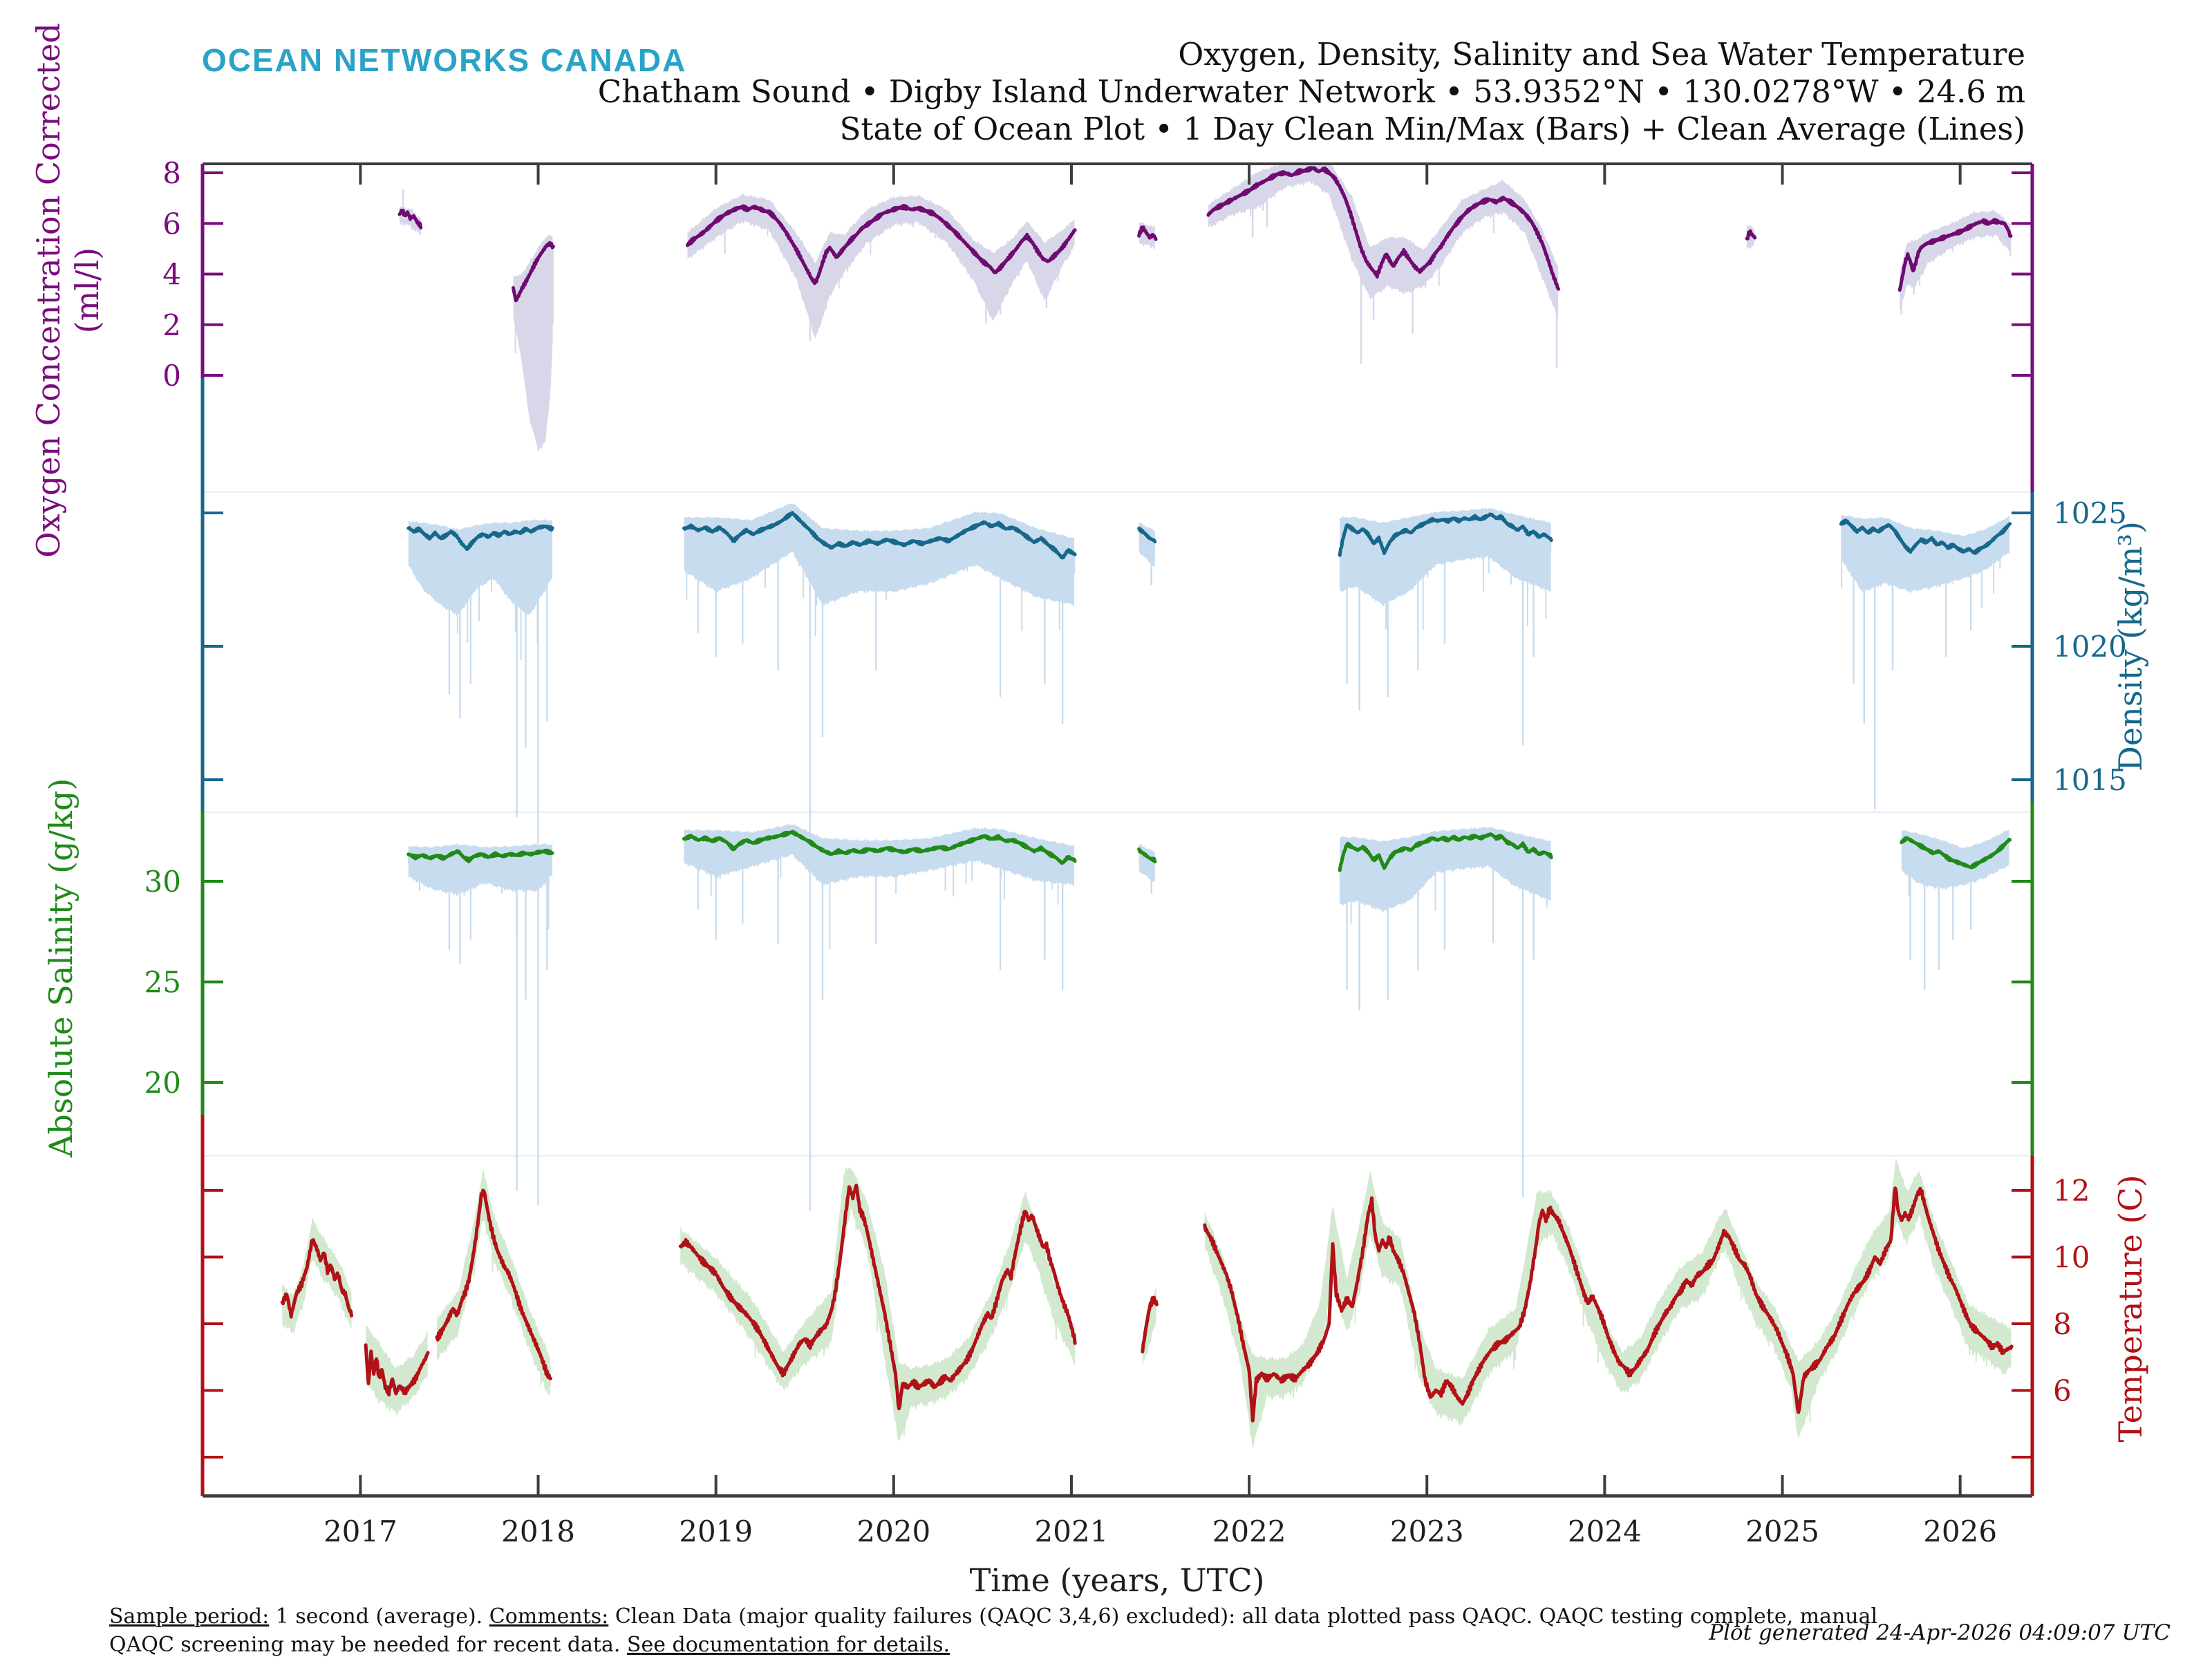 Image resolution: width=2212 pixels, height=1659 pixels. Describe the element at coordinates (1427, 1531) in the screenshot. I see `x-tick-label: 2023` at that location.